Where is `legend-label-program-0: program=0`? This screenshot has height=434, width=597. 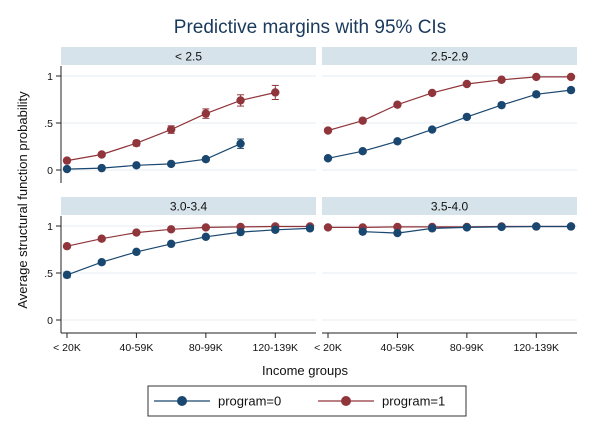 legend-label-program-0: program=0 is located at coordinates (249, 401).